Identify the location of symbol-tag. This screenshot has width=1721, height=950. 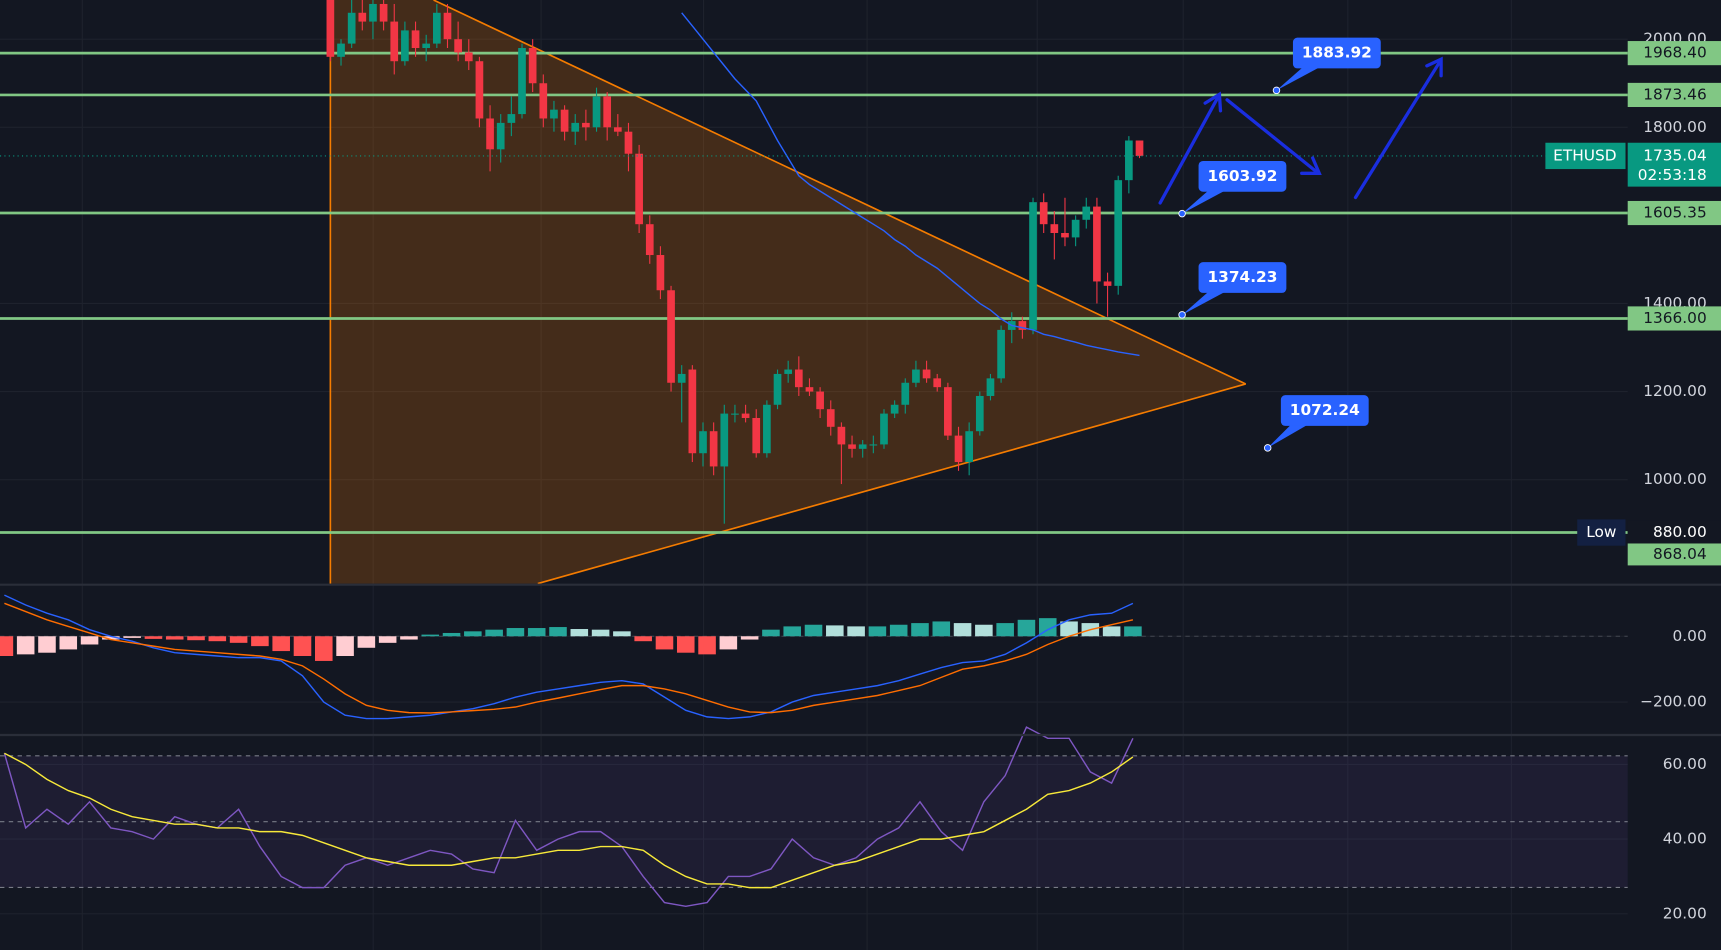
(1585, 156).